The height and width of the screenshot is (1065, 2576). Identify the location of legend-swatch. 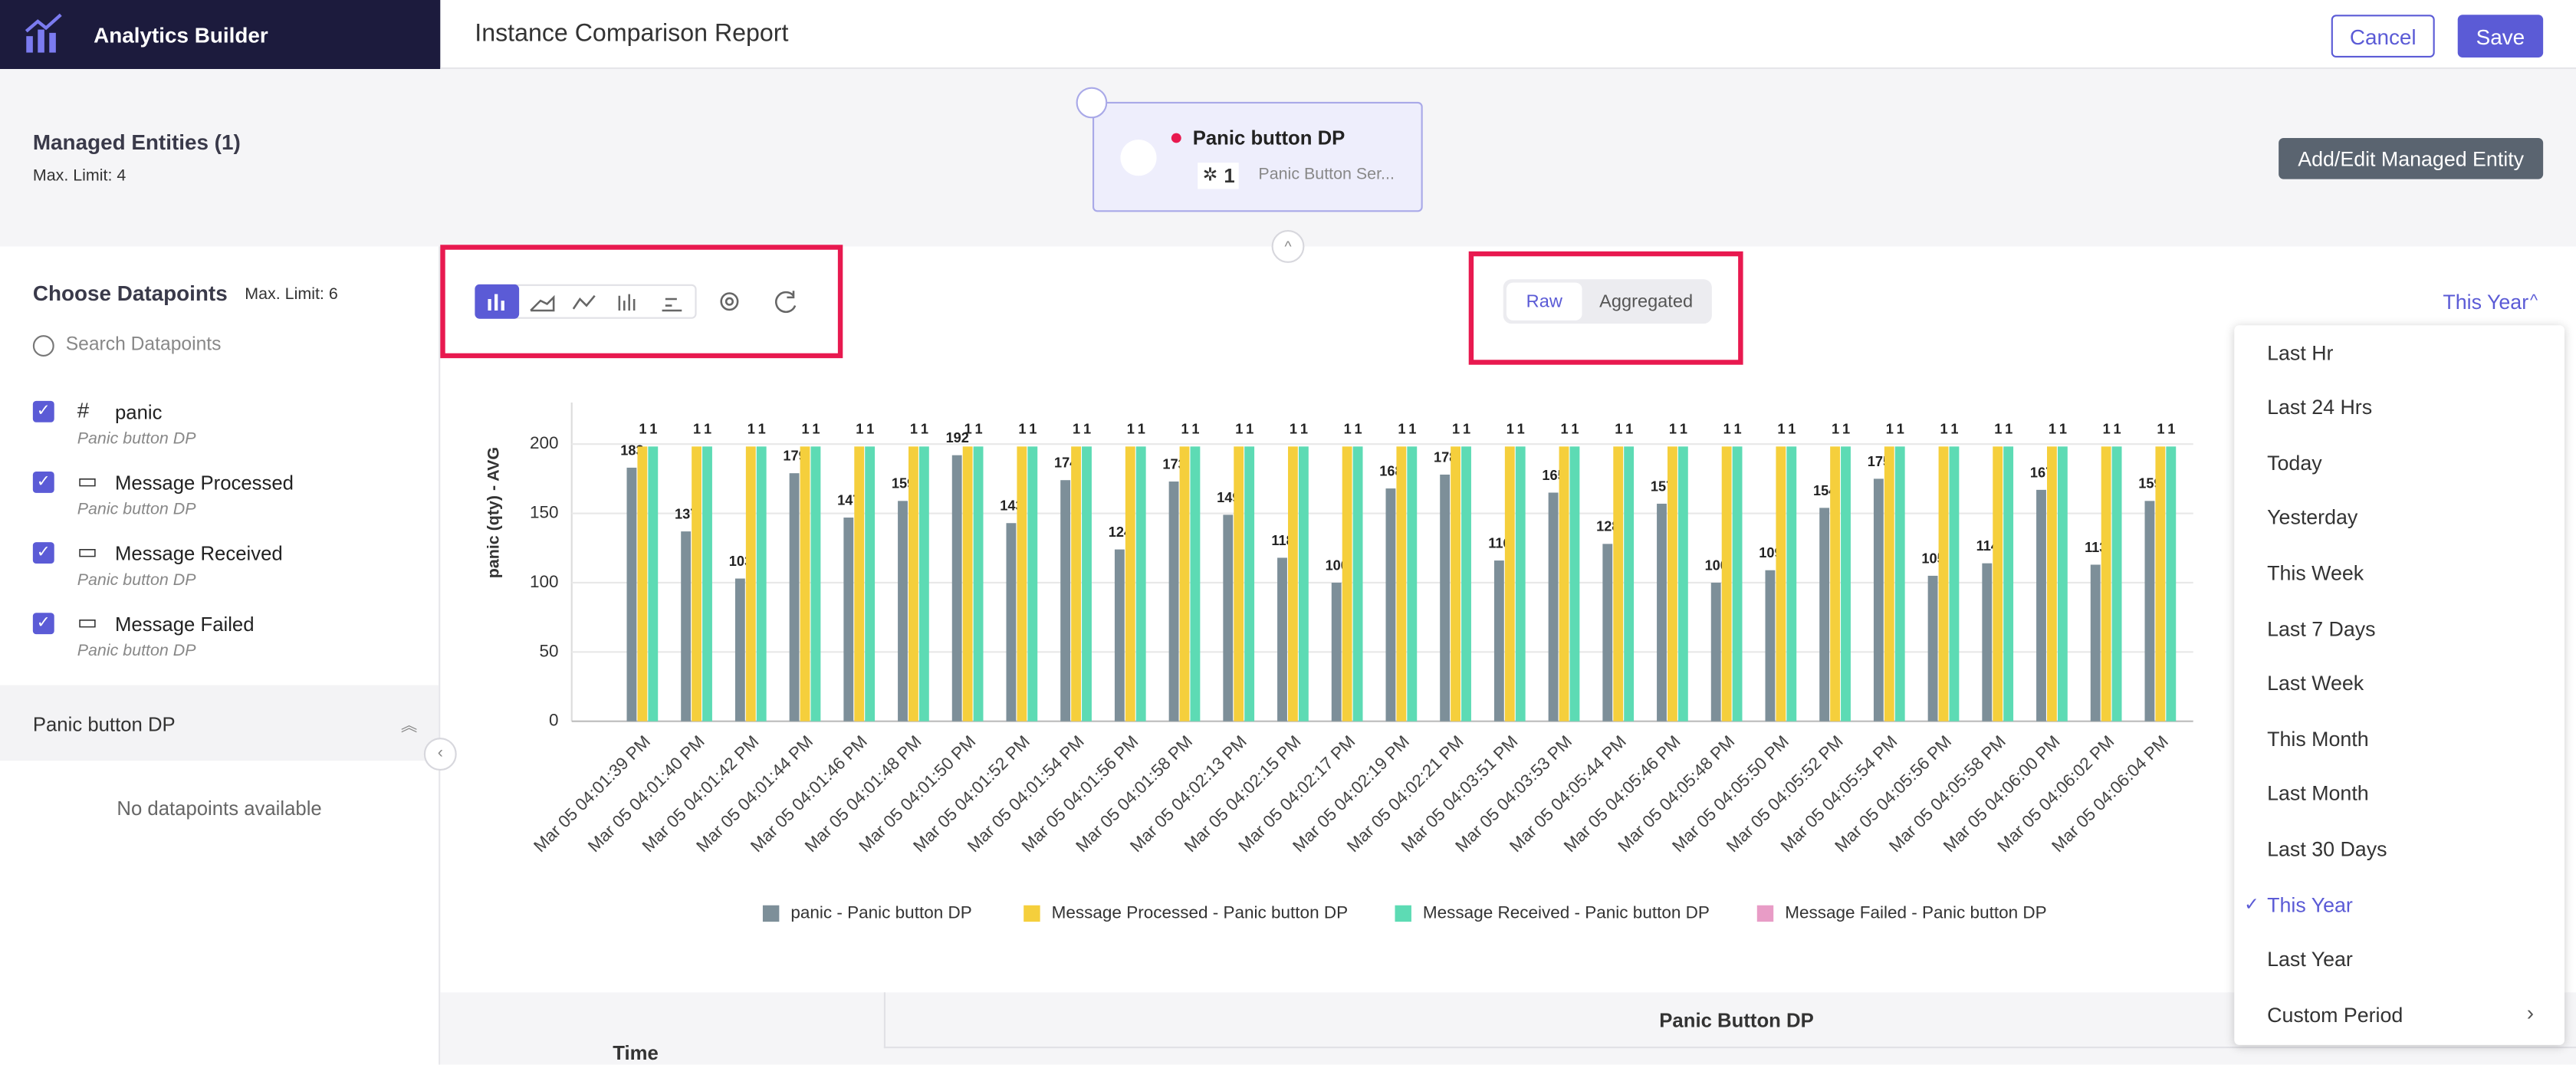
(1032, 913).